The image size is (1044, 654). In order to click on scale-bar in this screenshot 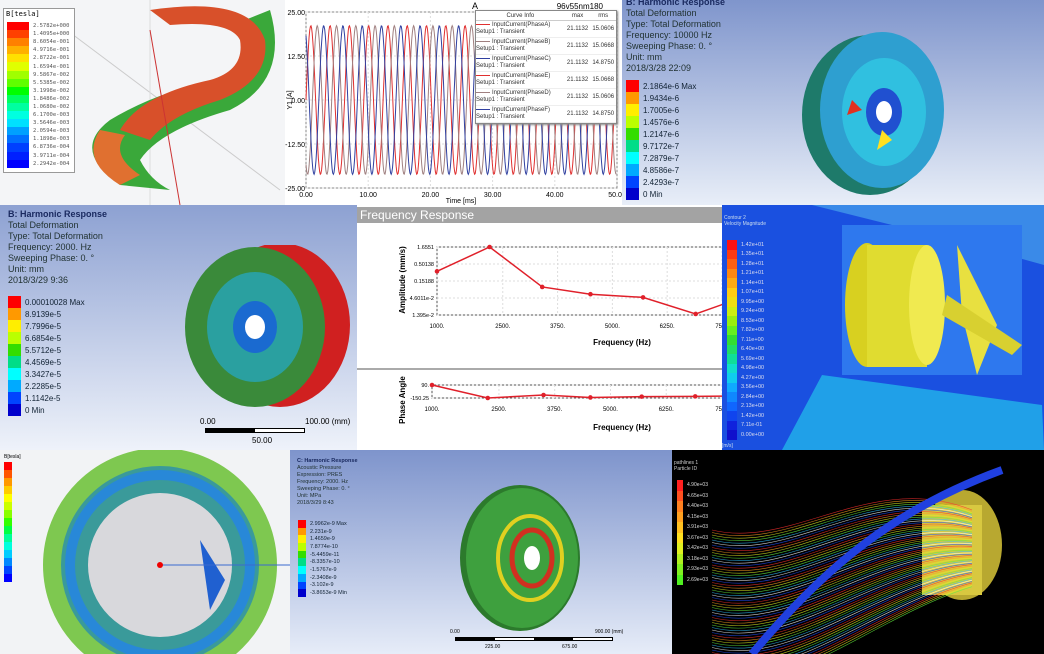, I will do `click(534, 639)`.